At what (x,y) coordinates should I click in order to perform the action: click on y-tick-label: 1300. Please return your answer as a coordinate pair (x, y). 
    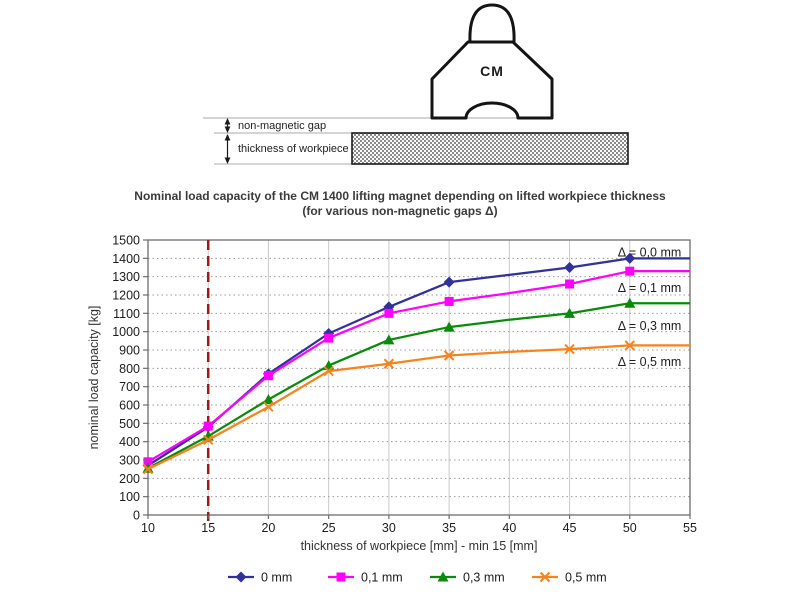
    Looking at the image, I should click on (126, 277).